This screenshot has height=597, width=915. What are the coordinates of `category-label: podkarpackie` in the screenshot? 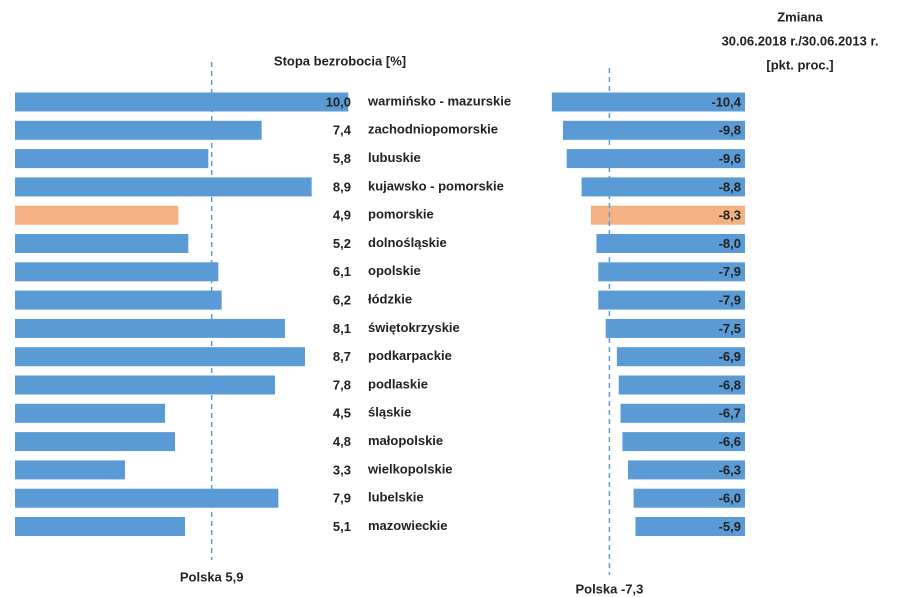 It's located at (410, 355).